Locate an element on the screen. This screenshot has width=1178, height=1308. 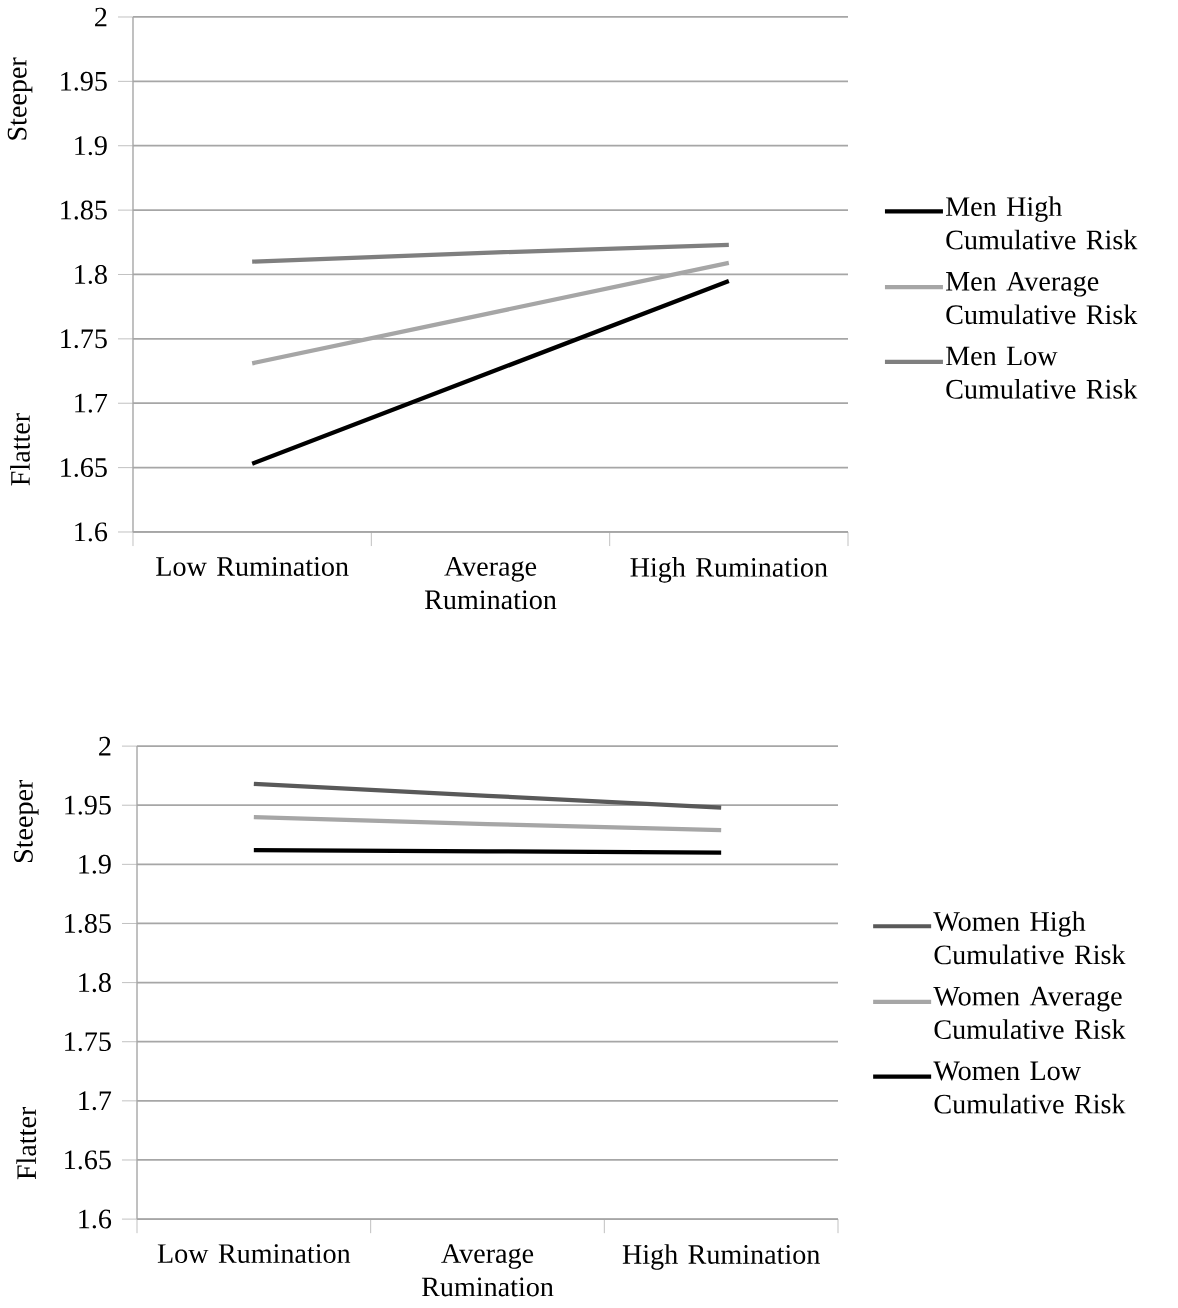
legend-label: Men High Cumulative Risk is located at coordinates (1042, 223).